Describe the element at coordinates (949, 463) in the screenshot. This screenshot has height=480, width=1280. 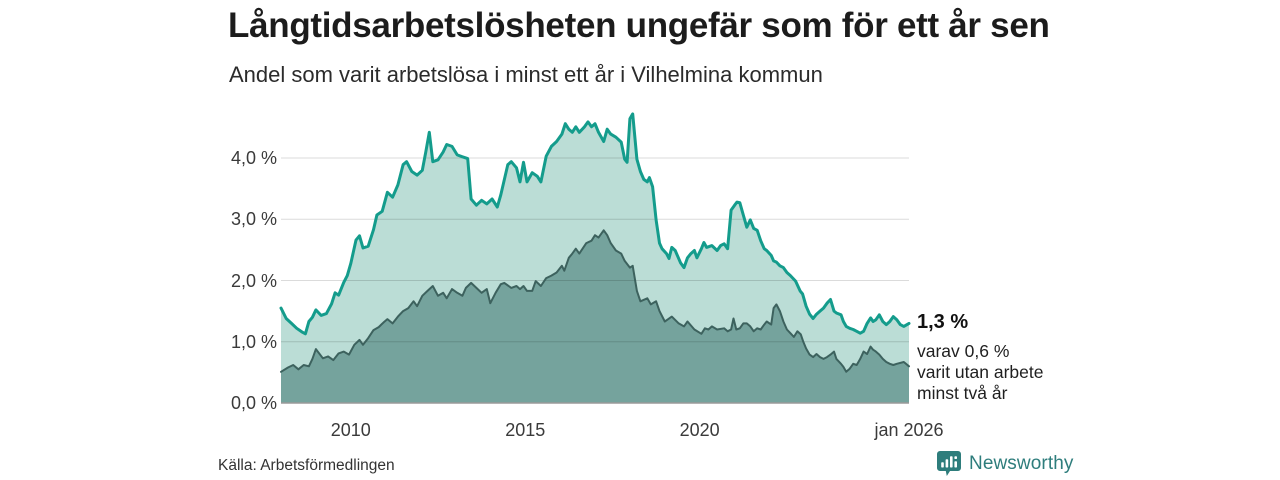
I see `newsworthy-logo-icon` at that location.